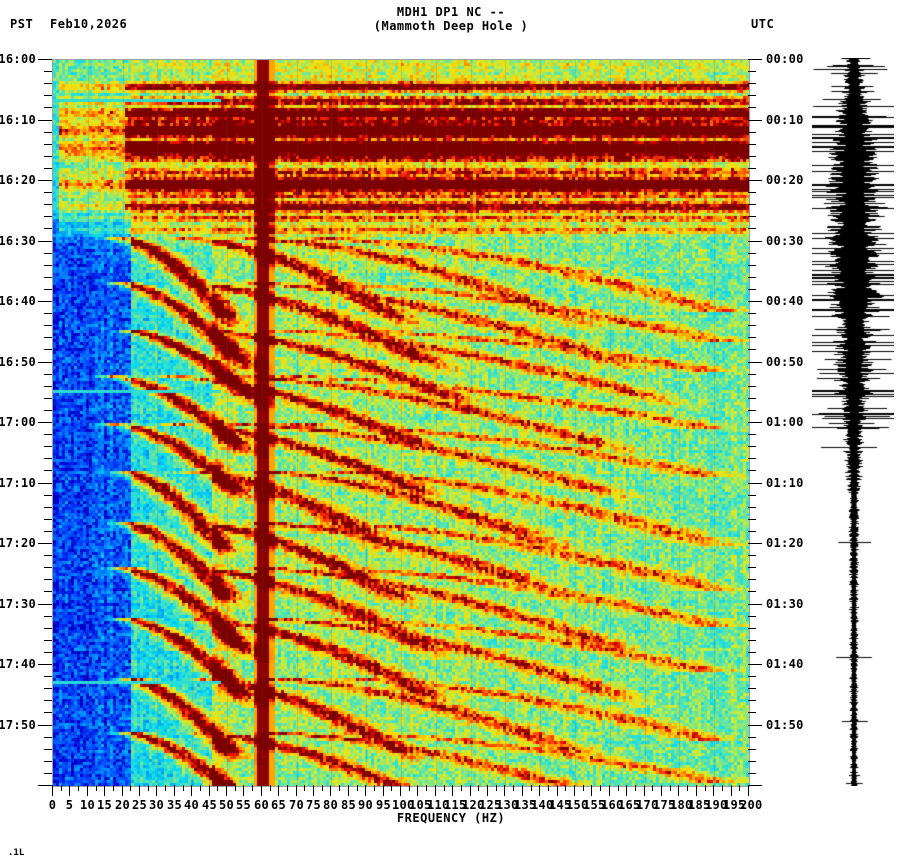 The height and width of the screenshot is (864, 902). What do you see at coordinates (763, 24) in the screenshot?
I see `timezone-label-right: UTC` at bounding box center [763, 24].